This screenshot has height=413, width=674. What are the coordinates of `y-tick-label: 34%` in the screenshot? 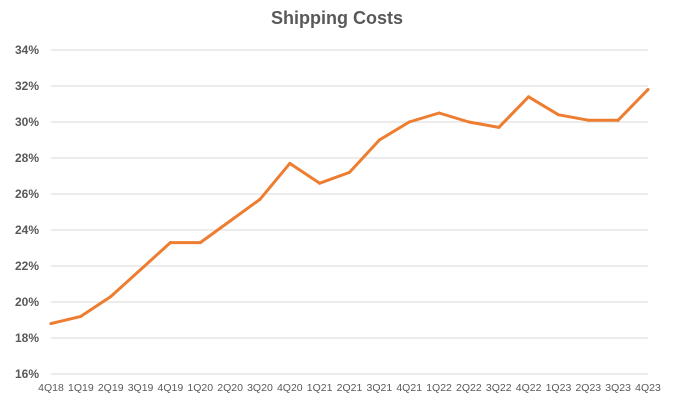 It's located at (27, 50).